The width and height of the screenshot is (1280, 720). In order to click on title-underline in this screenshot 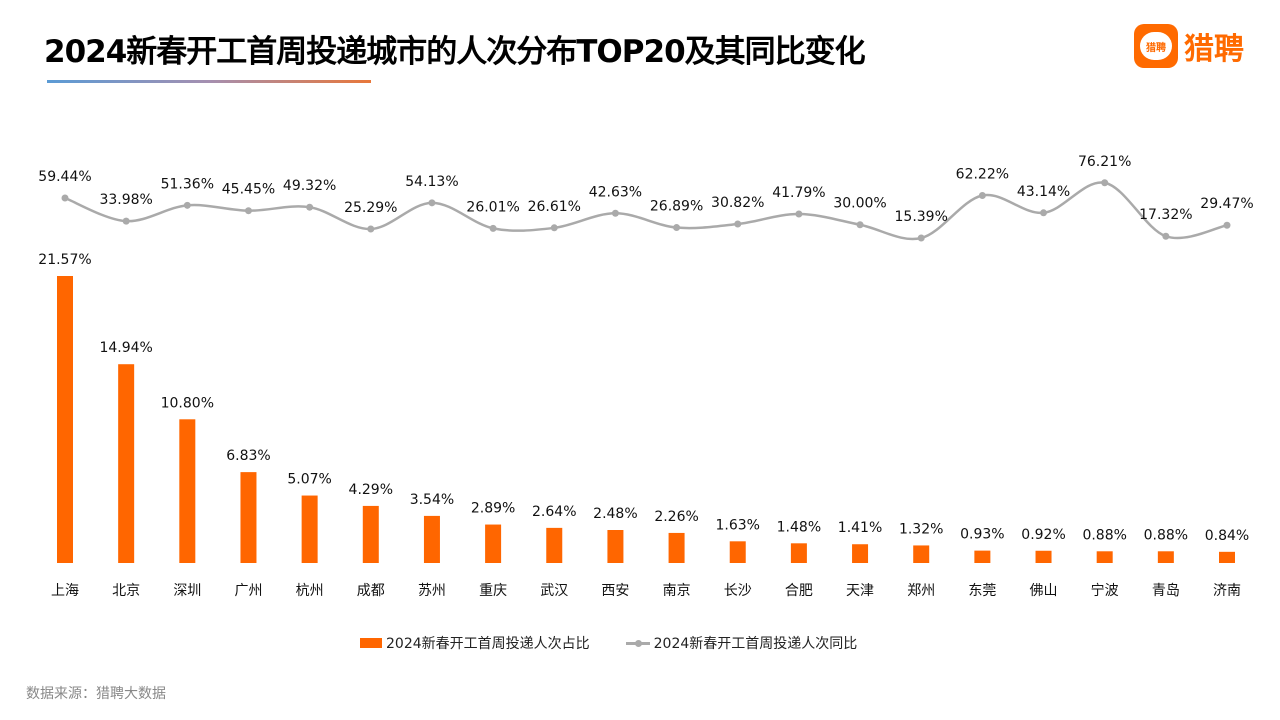, I will do `click(209, 81)`.